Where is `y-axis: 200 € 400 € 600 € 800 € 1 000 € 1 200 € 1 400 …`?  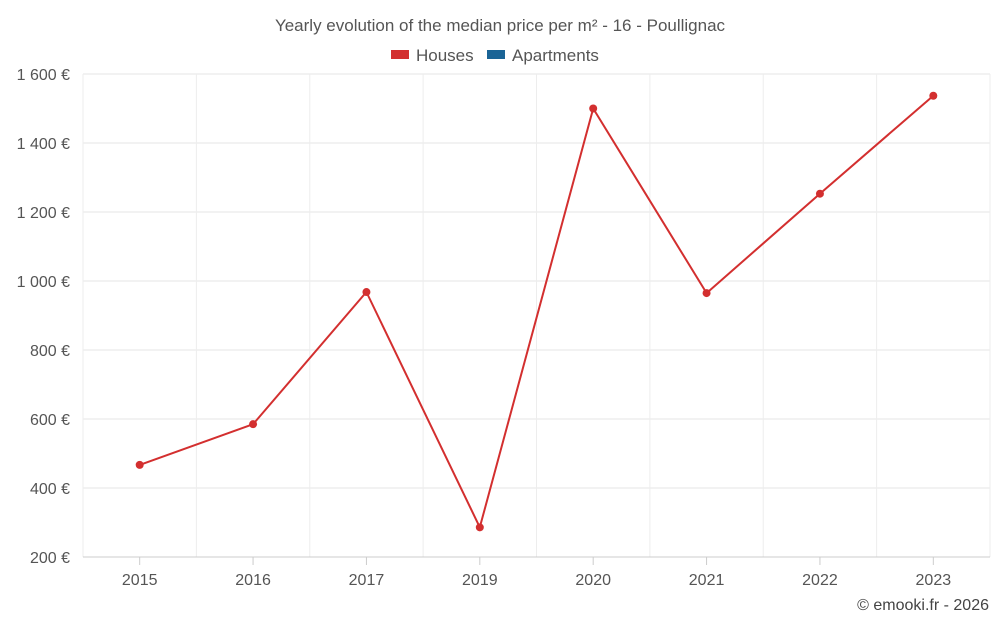 y-axis: 200 € 400 € 600 € 800 € 1 000 € 1 200 € 1 400 … is located at coordinates (43, 317).